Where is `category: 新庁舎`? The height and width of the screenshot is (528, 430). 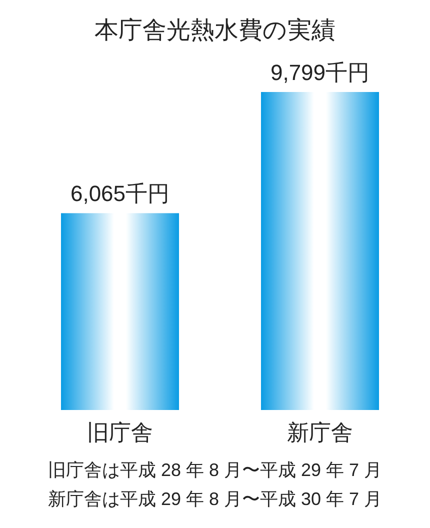
category: 新庁舎 is located at coordinates (320, 432).